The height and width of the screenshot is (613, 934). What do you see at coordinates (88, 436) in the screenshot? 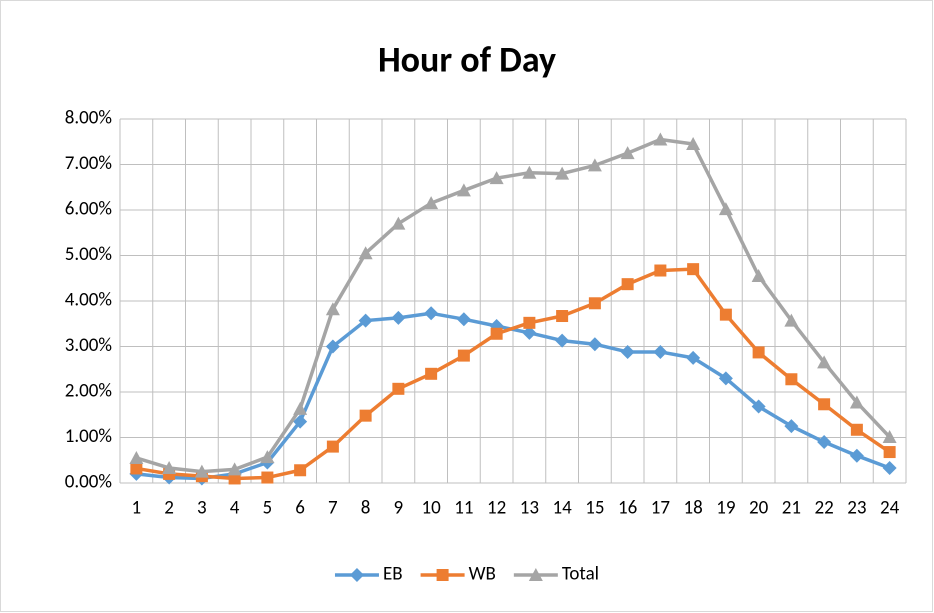
I see `y-tick-label: 1.00%` at bounding box center [88, 436].